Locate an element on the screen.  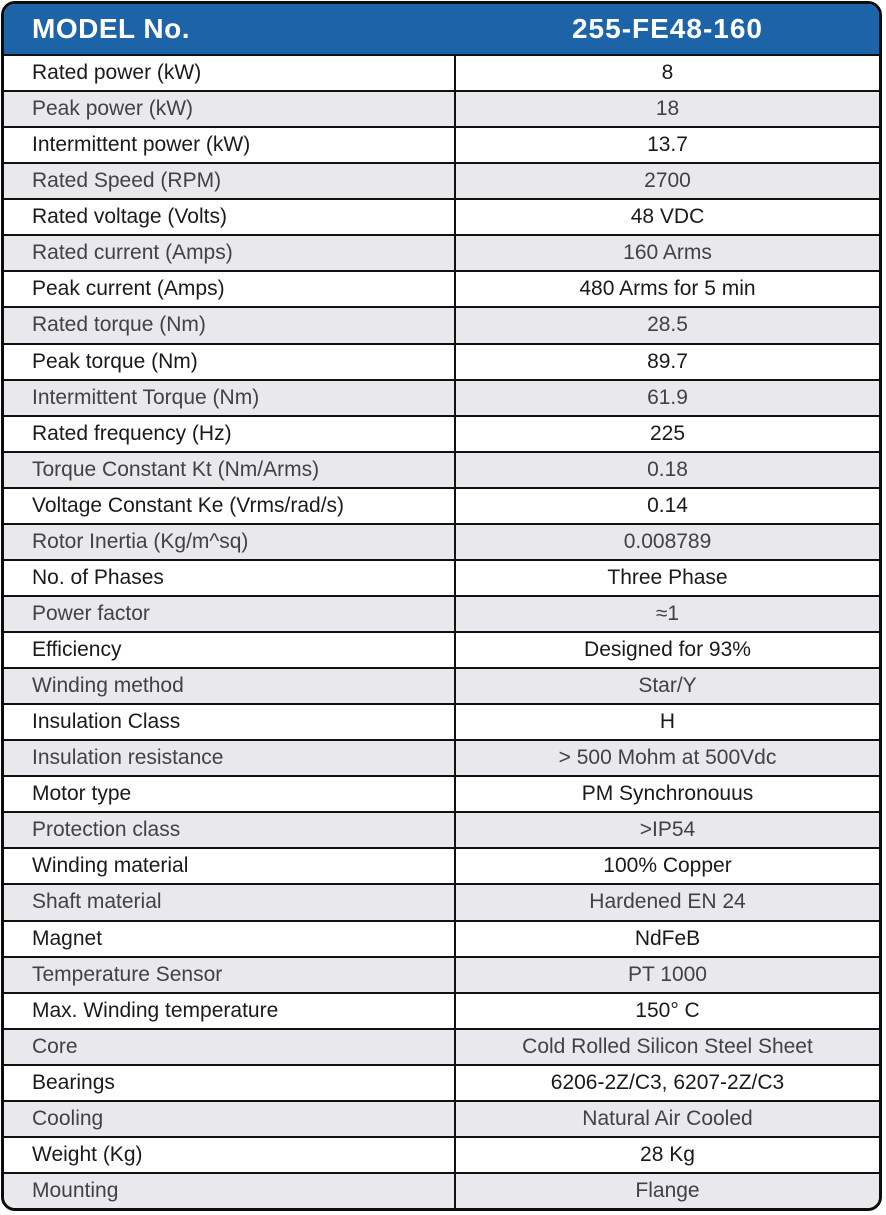
table-row: Winding method Star/Y is located at coordinates (441, 685).